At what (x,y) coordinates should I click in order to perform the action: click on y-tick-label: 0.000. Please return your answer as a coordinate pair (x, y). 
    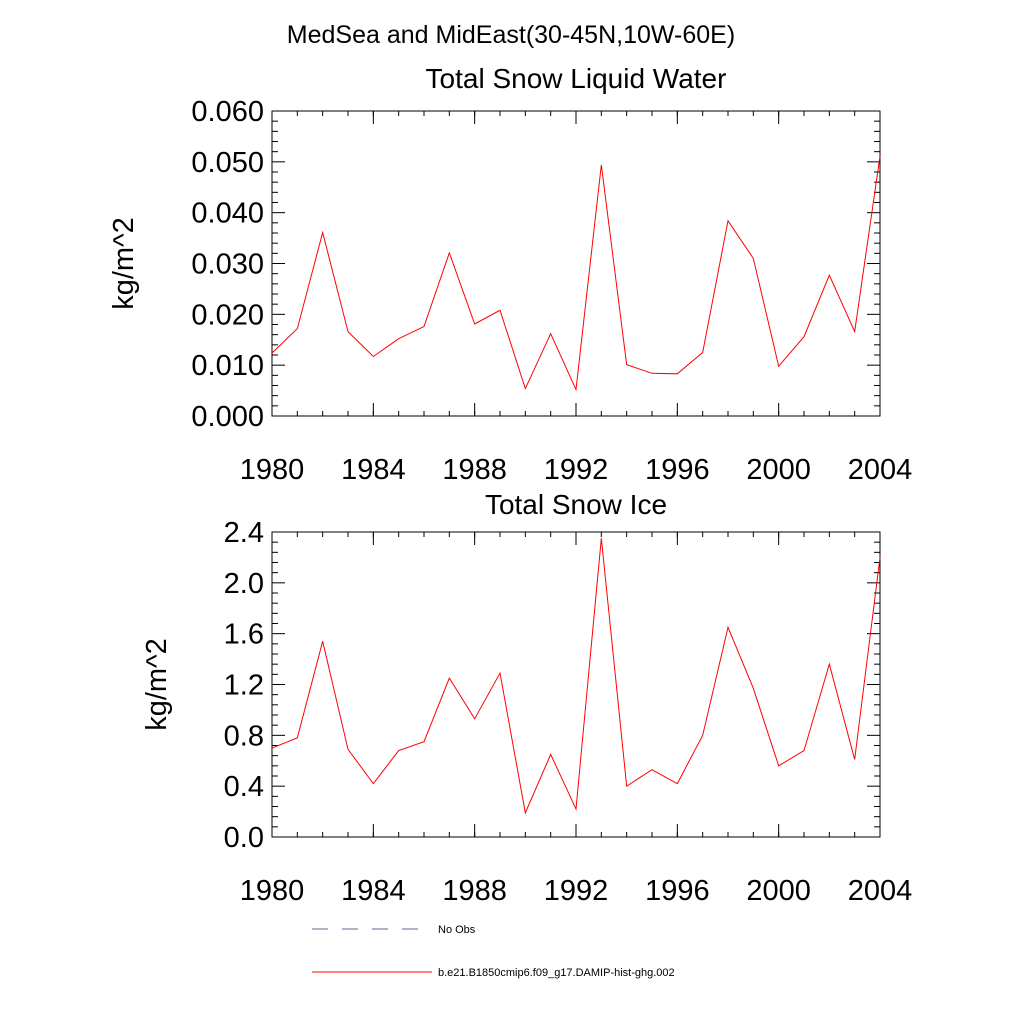
    Looking at the image, I should click on (227, 417).